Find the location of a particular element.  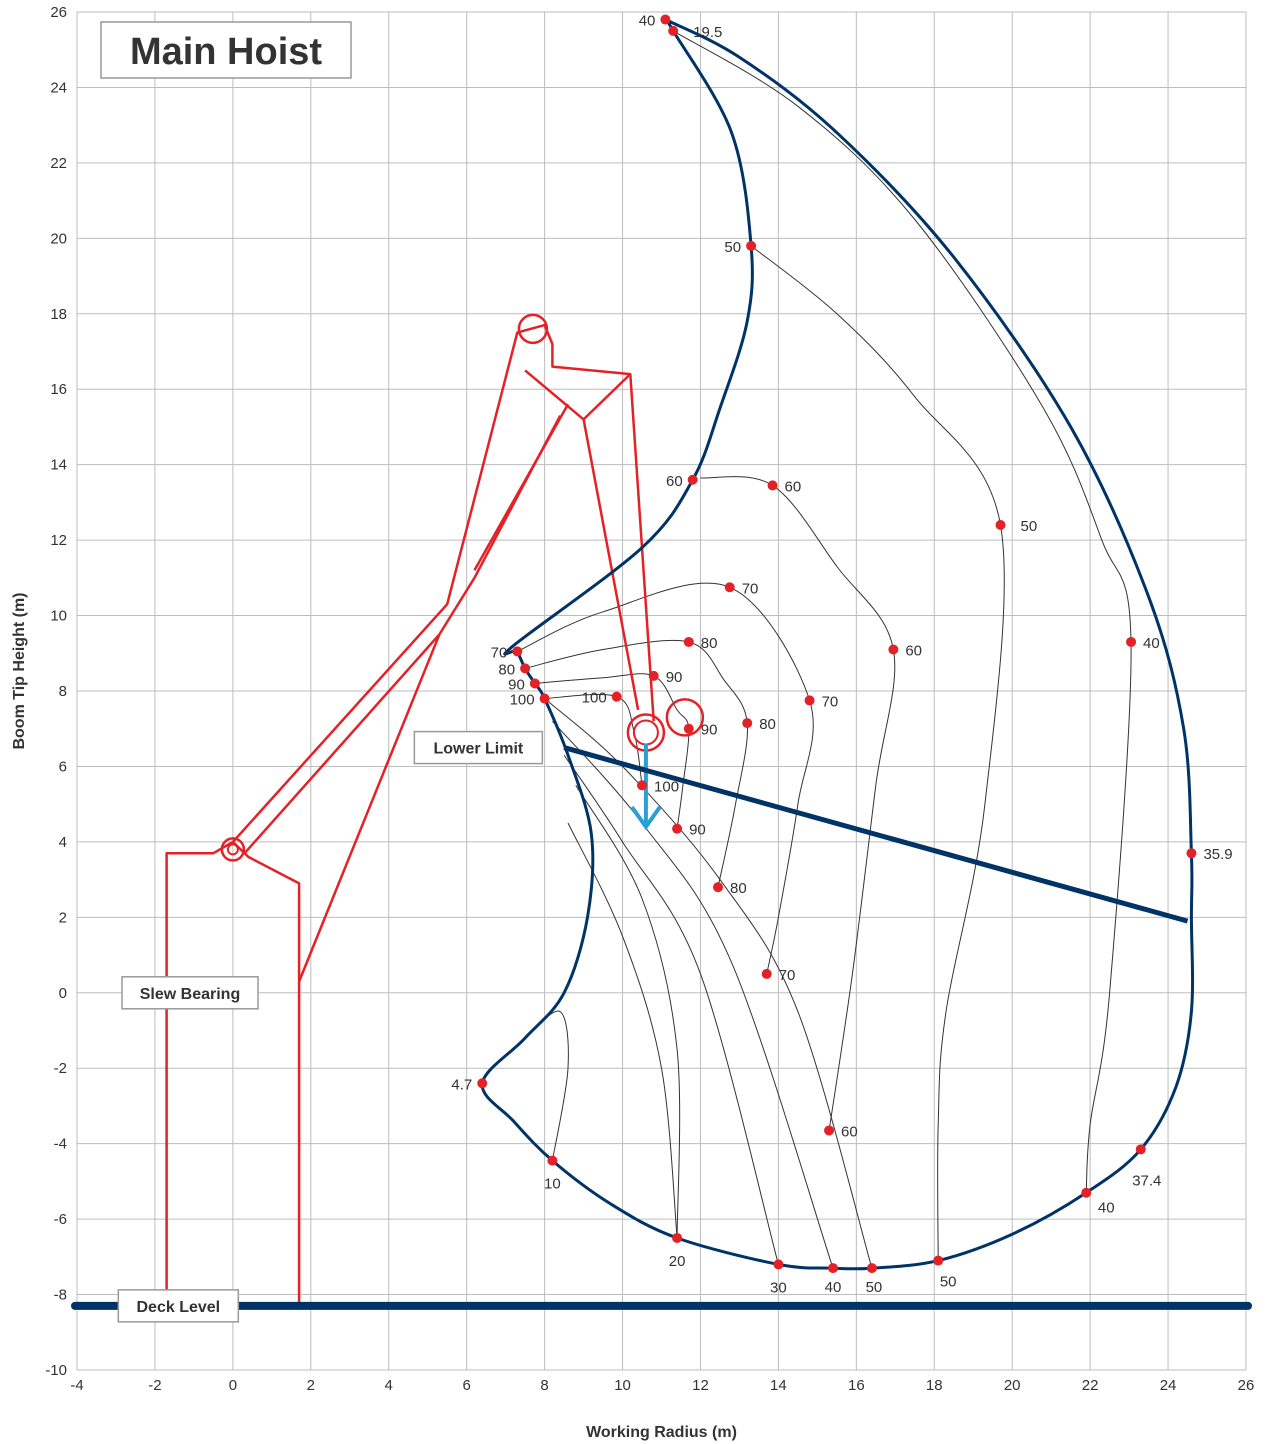

data-point-label: 20 is located at coordinates (677, 1261).